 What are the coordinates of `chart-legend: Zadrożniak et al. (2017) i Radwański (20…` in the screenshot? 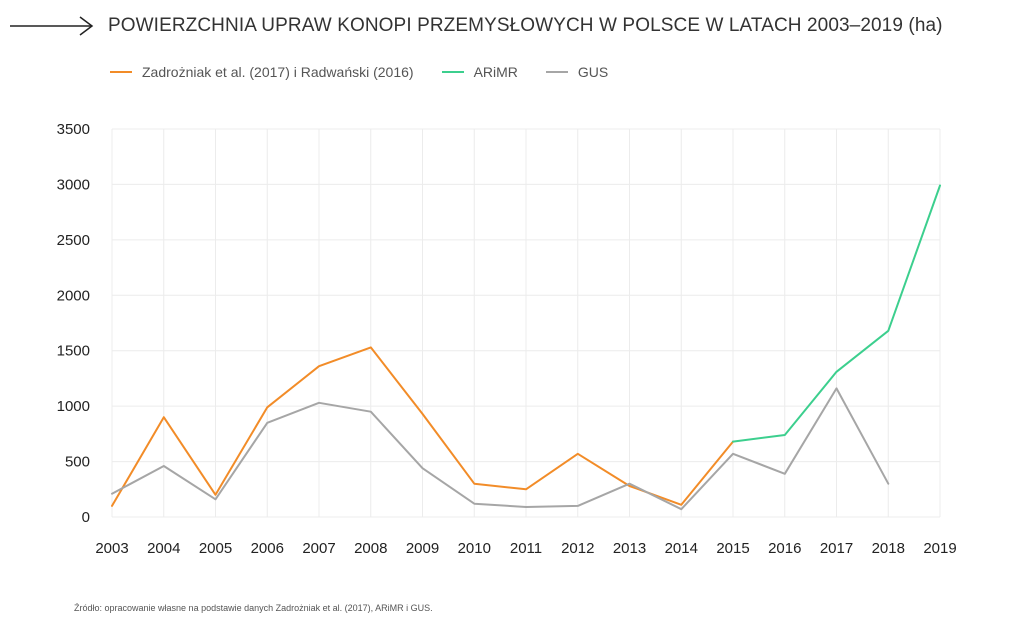 It's located at (373, 72).